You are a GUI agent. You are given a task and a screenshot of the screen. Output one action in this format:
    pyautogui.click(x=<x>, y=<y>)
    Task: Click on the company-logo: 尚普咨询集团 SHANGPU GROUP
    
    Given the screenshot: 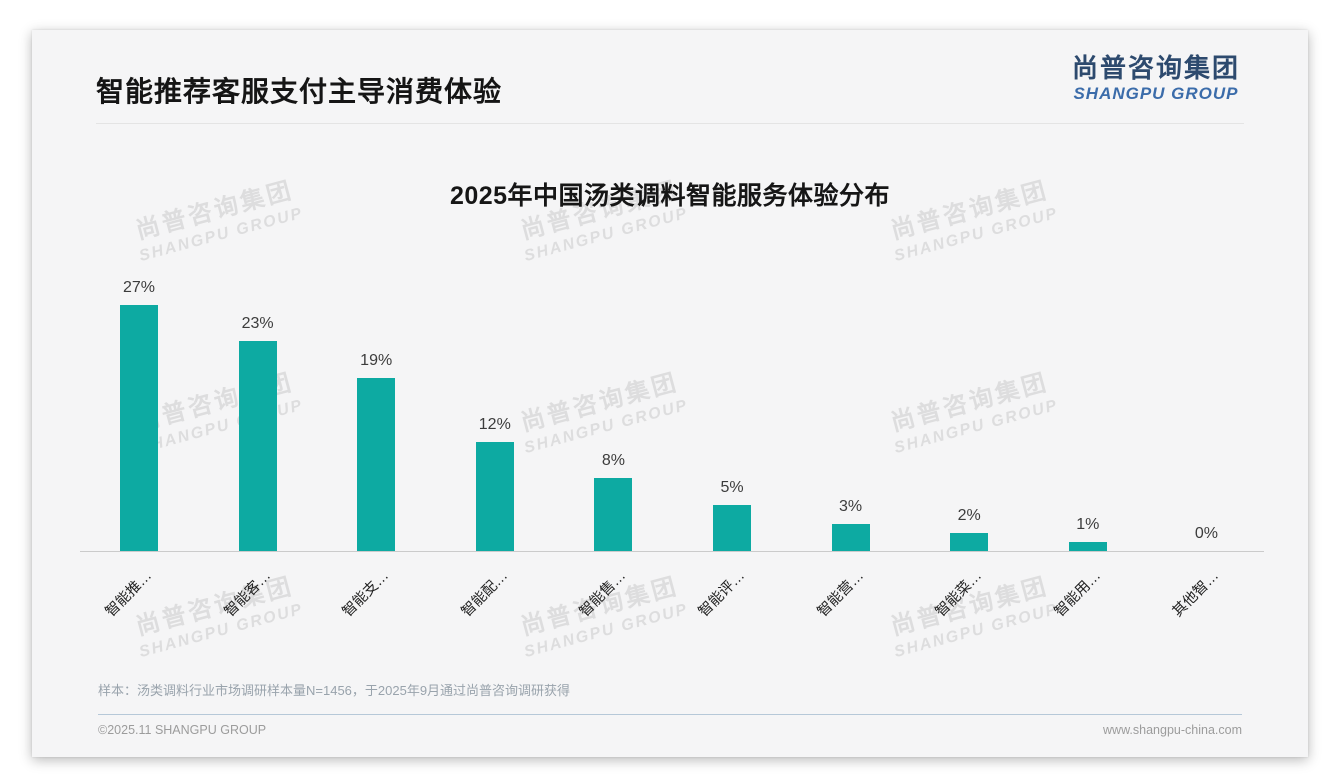 What is the action you would take?
    pyautogui.click(x=1156, y=79)
    